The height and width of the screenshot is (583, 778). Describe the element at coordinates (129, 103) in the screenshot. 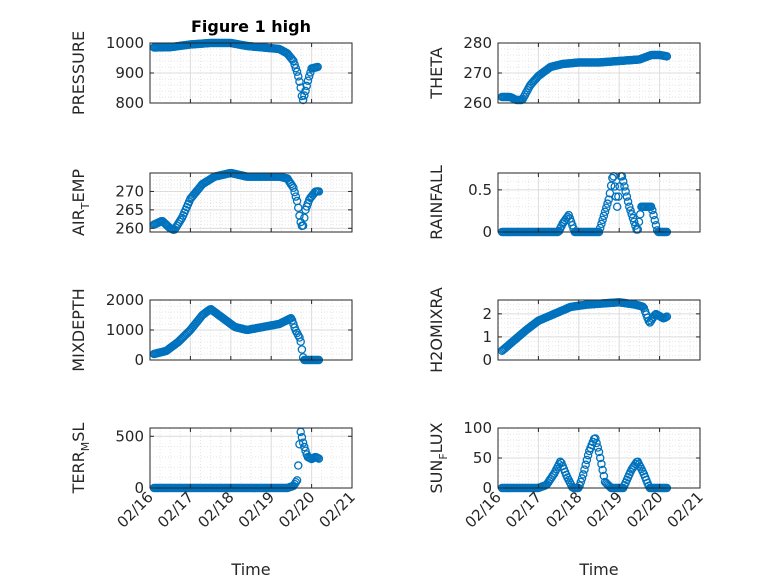

I see `y-tick-label: 800` at that location.